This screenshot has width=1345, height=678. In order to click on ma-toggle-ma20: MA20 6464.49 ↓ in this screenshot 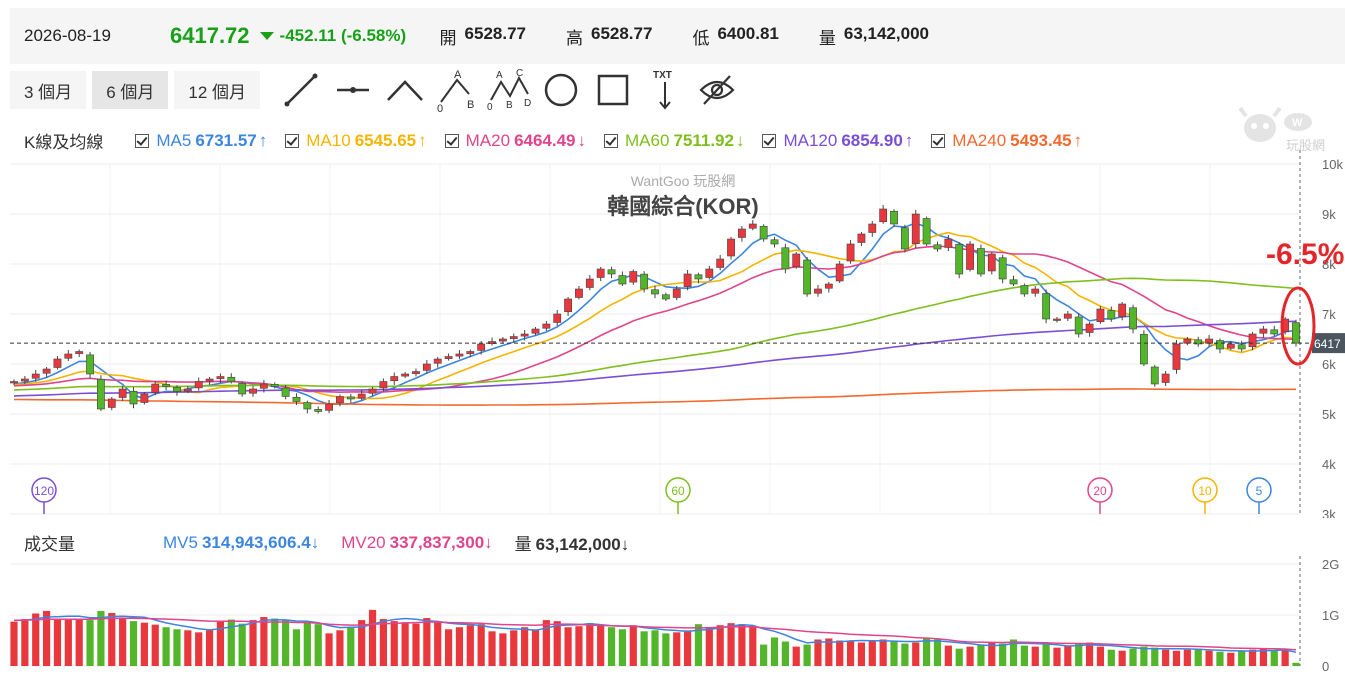, I will do `click(515, 141)`.